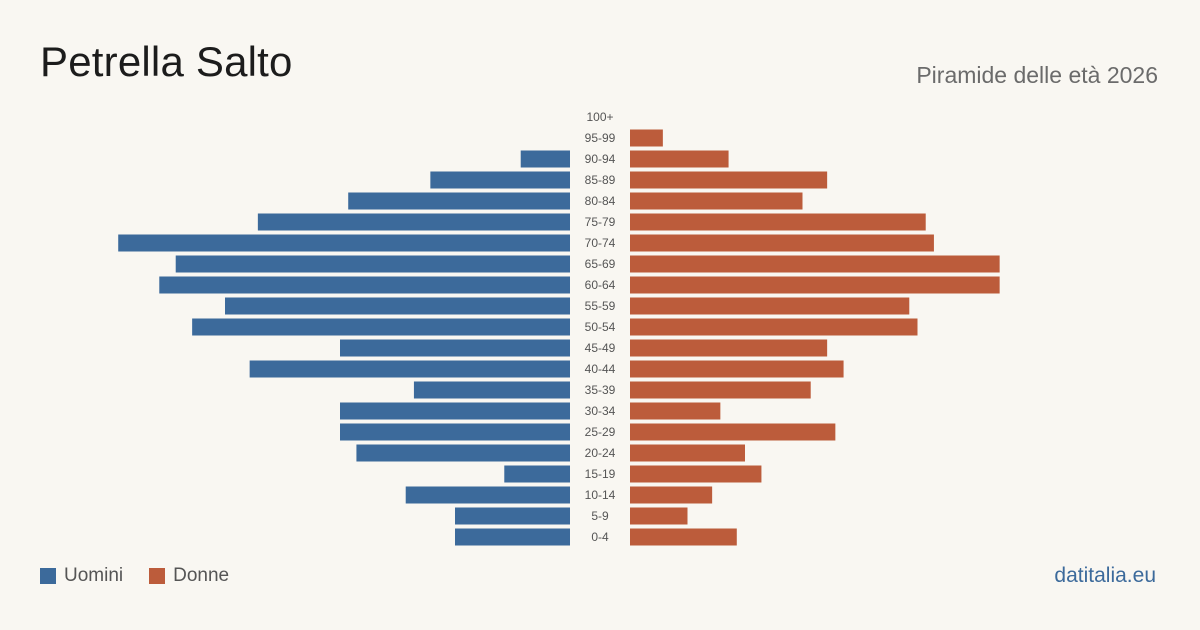  What do you see at coordinates (1037, 75) in the screenshot?
I see `chart-subtitle: Piramide delle età 2026` at bounding box center [1037, 75].